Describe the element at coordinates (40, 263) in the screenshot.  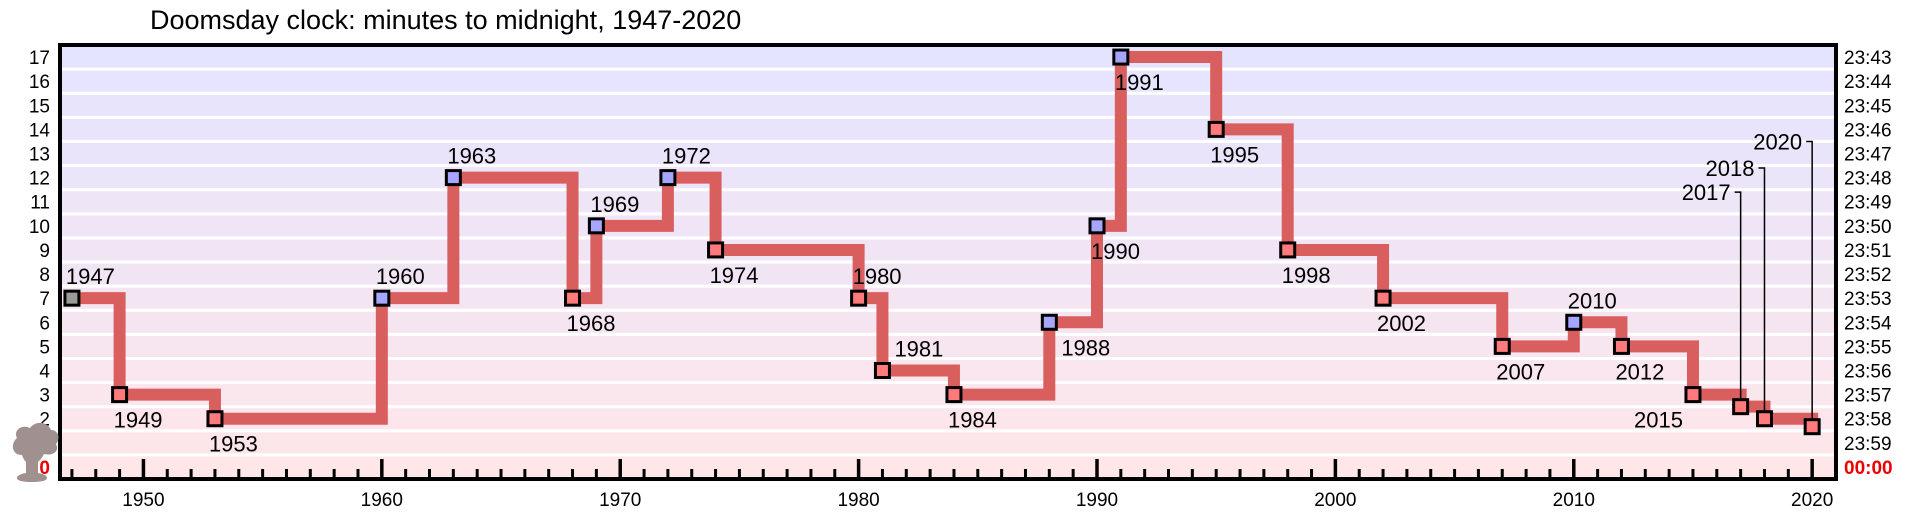
I see `left-axis: 01234567891011121314151617` at that location.